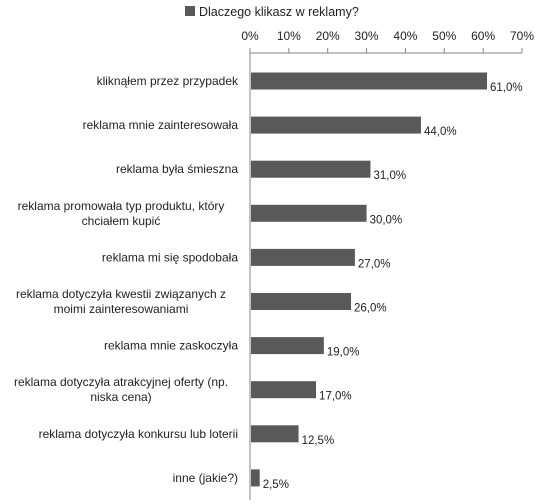 The height and width of the screenshot is (504, 548). What do you see at coordinates (405, 36) in the screenshot?
I see `x-tick-label: 40%` at bounding box center [405, 36].